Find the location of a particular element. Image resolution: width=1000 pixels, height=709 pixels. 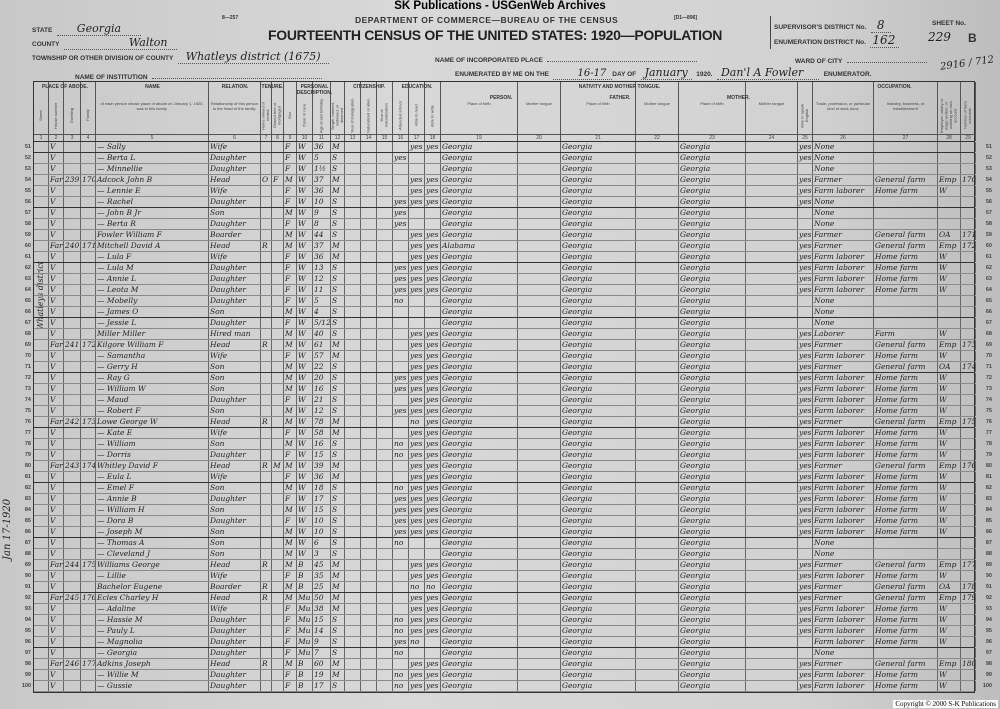

day-value: 16-17 is located at coordinates (583, 74).